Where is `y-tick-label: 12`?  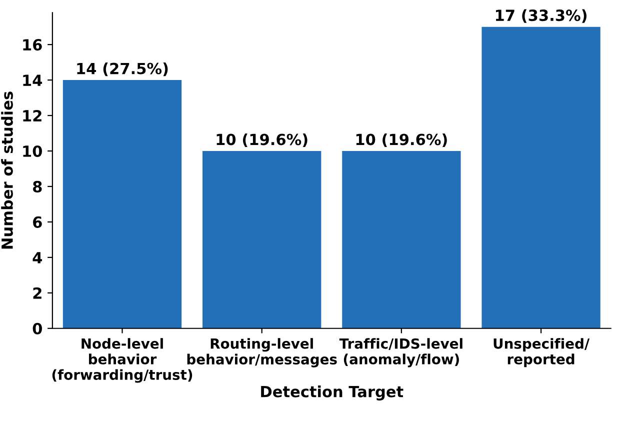 y-tick-label: 12 is located at coordinates (32, 116).